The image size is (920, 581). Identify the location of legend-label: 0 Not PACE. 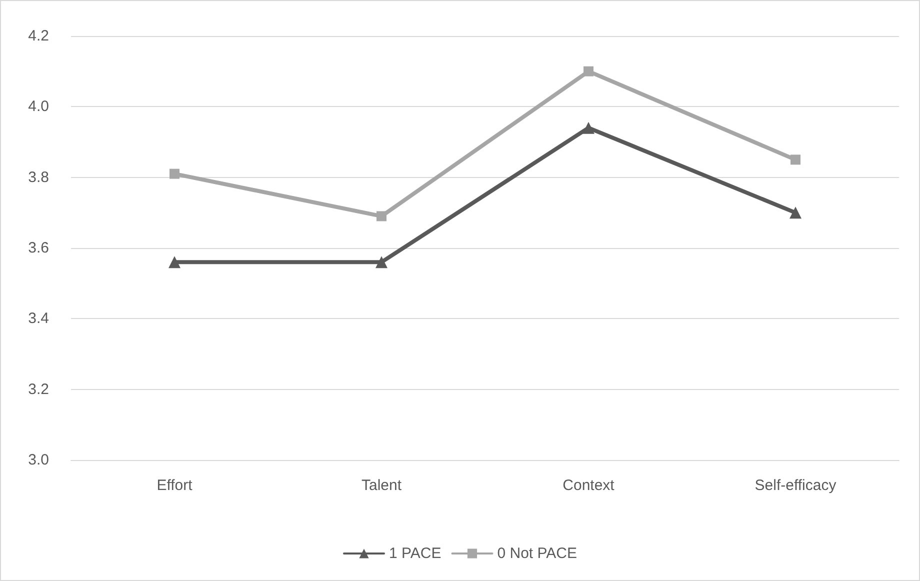
(537, 553).